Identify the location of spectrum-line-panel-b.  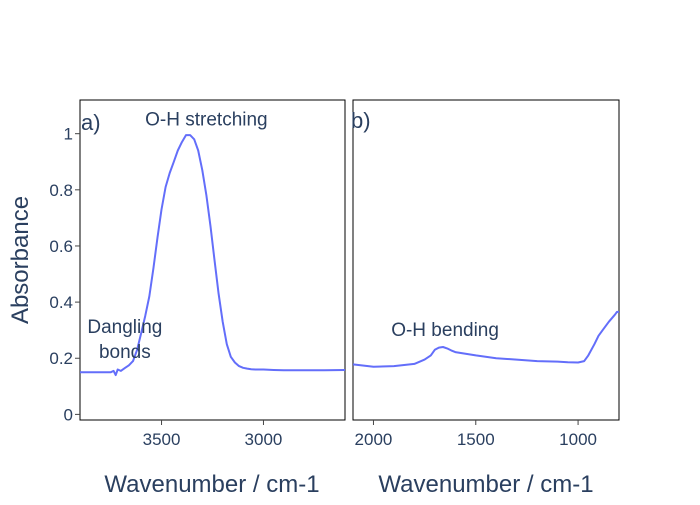
(485, 339).